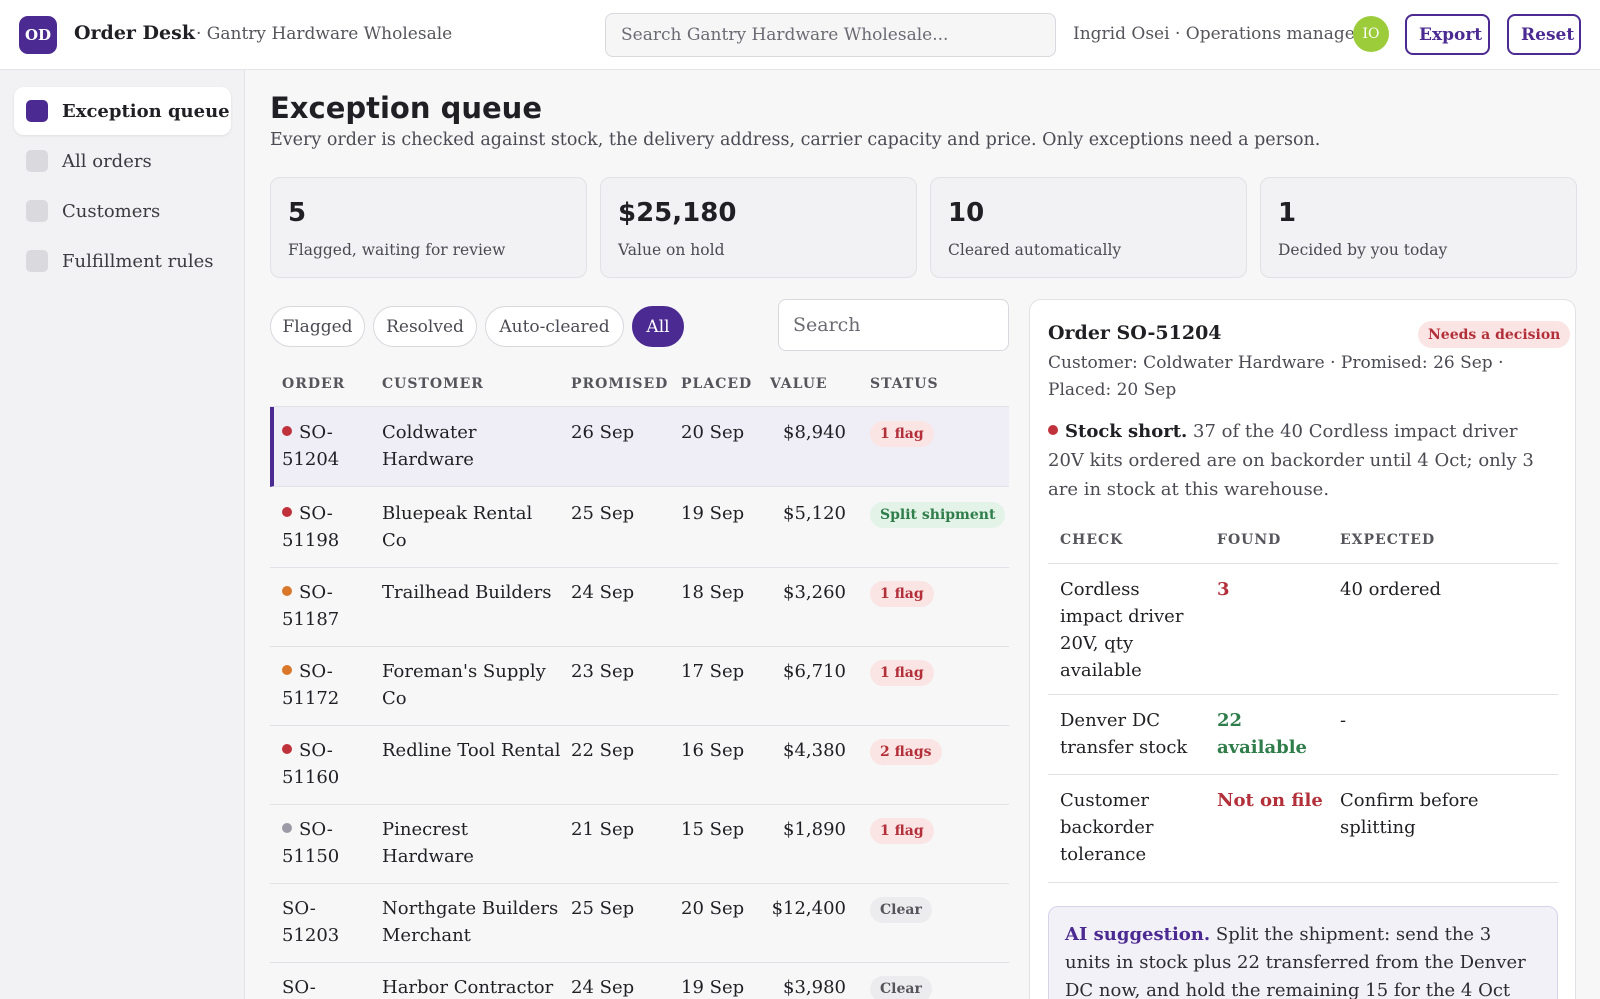 This screenshot has width=1600, height=999. Describe the element at coordinates (321, 527) in the screenshot. I see `order-id: SO-51198` at that location.